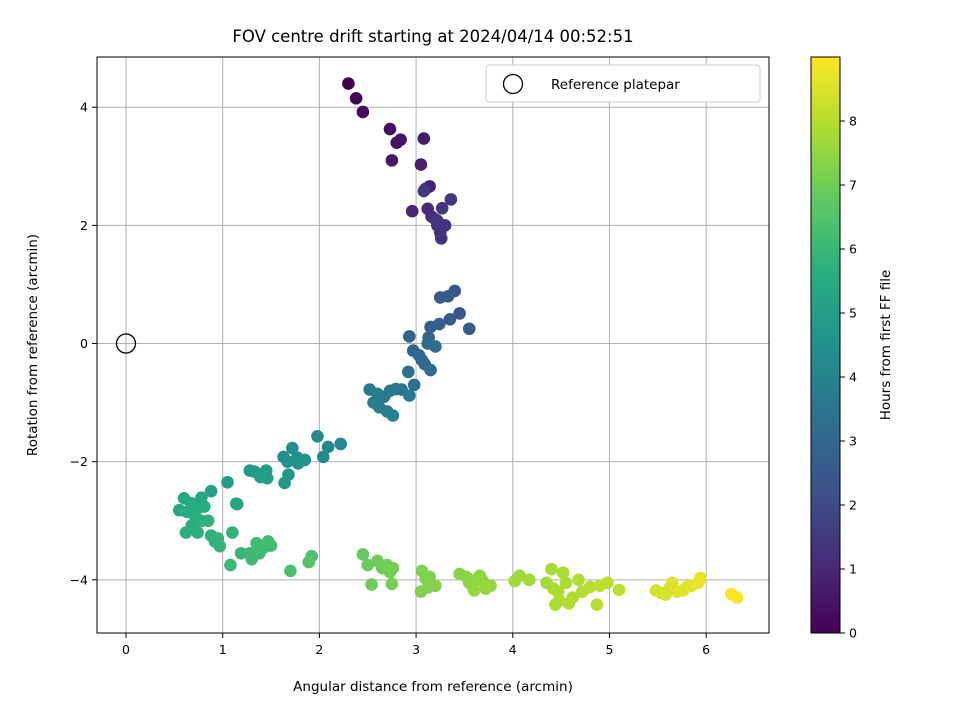 This screenshot has width=960, height=720. What do you see at coordinates (706, 649) in the screenshot?
I see `x-tick-label: 6` at bounding box center [706, 649].